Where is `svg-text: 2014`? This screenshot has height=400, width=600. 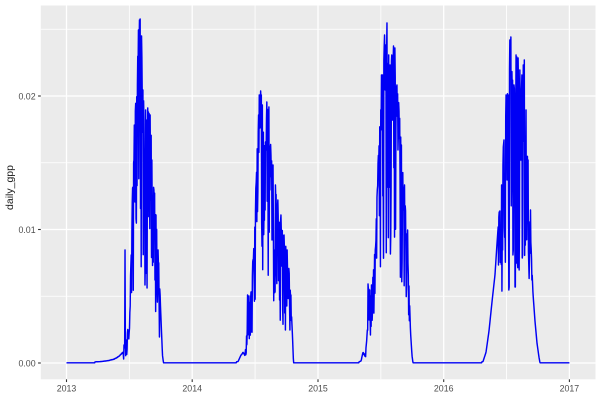 svg-text: 2014 is located at coordinates (192, 388).